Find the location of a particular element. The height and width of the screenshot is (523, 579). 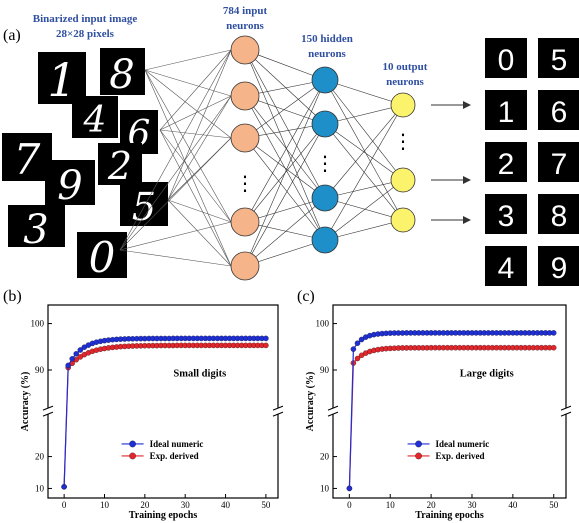

output-digit-label: 9 is located at coordinates (559, 268).